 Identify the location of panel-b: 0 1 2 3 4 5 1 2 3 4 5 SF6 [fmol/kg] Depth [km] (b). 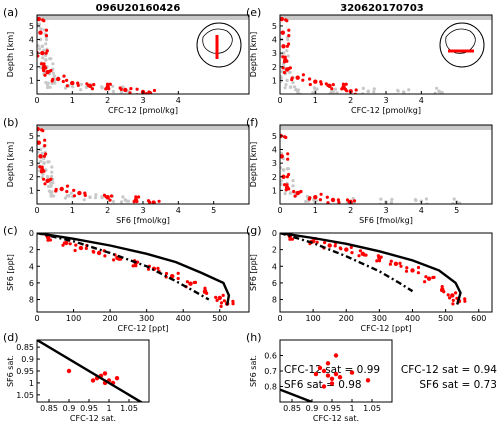
(126, 170).